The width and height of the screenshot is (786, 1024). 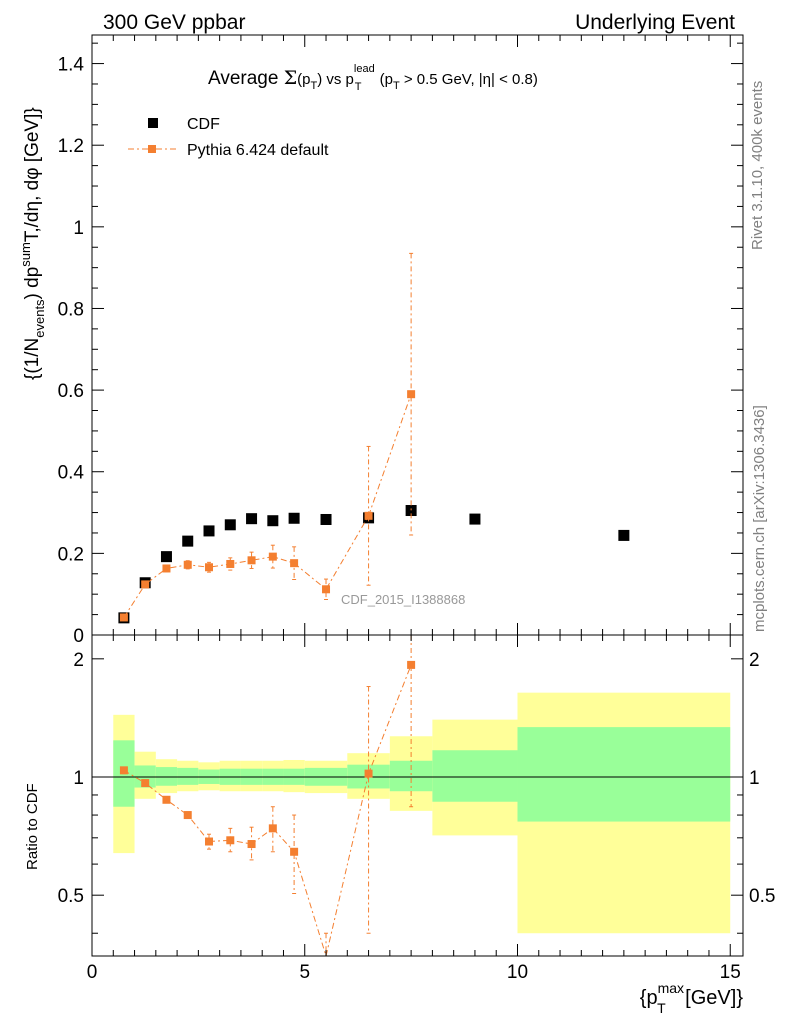 What do you see at coordinates (203, 124) in the screenshot?
I see `legend-cdf-label: CDF` at bounding box center [203, 124].